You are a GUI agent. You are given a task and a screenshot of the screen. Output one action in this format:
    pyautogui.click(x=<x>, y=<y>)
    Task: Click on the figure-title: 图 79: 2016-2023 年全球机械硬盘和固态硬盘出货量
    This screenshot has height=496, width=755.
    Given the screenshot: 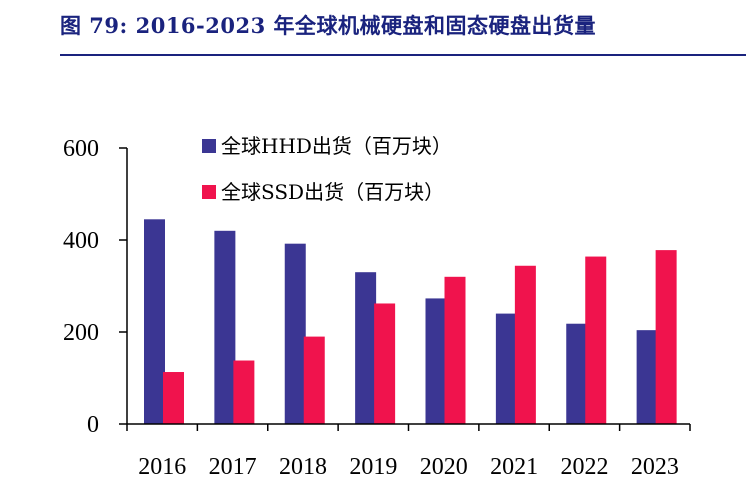 What is the action you would take?
    pyautogui.click(x=328, y=25)
    